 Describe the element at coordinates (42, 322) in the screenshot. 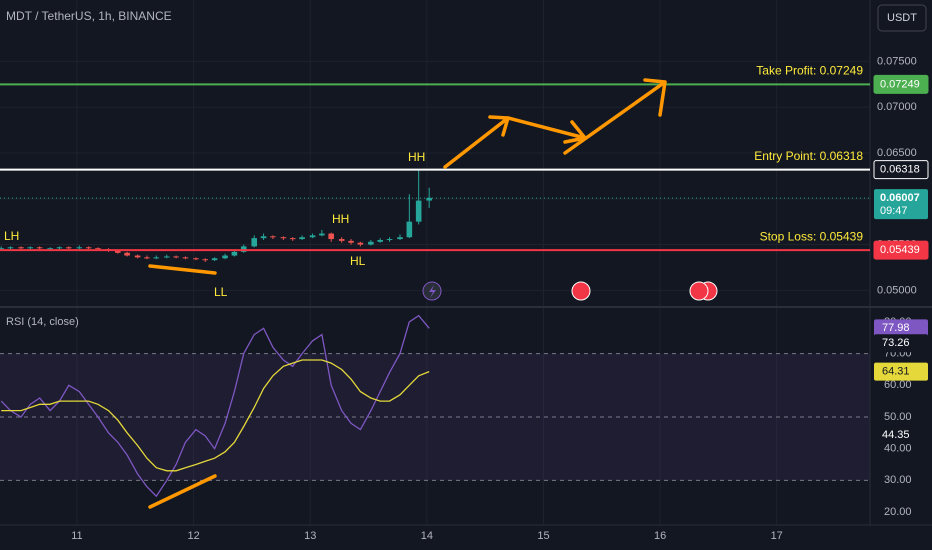

I see `rsi-title: RSI (14, close)` at that location.